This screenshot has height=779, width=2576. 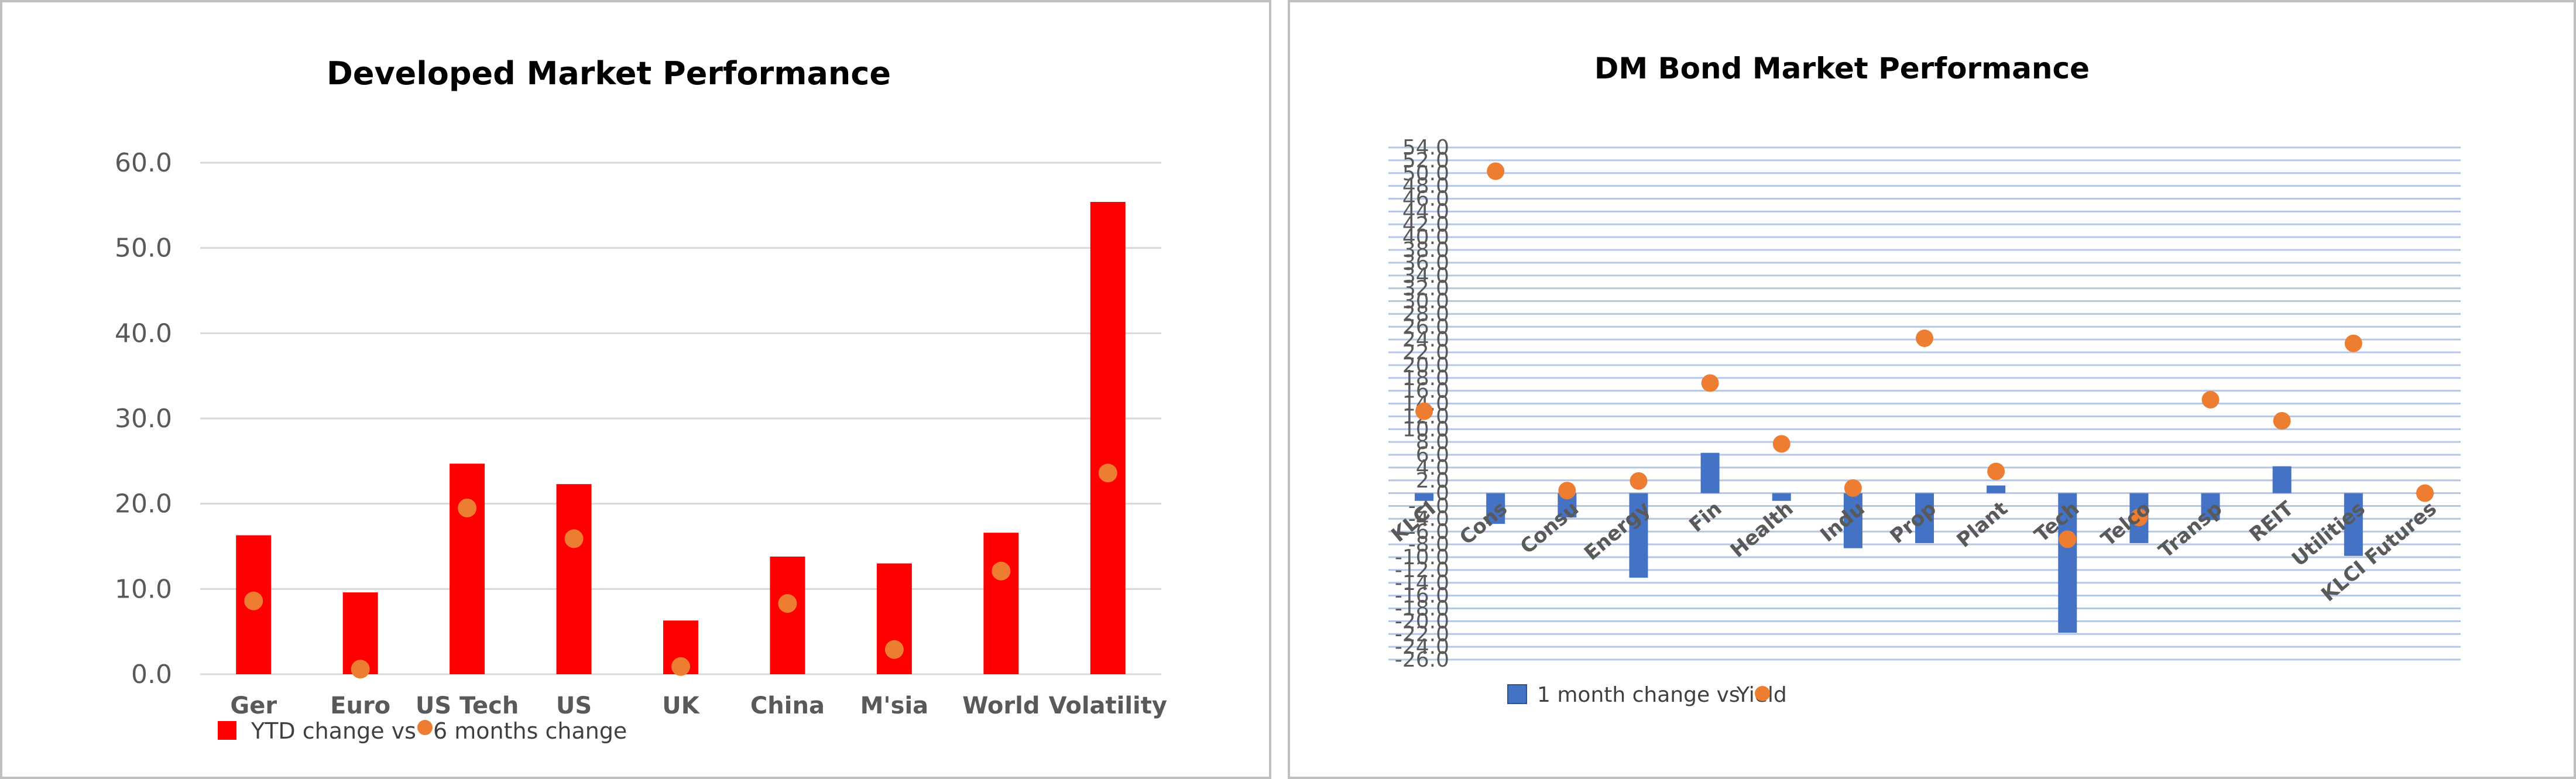 I want to click on y-tick-label: 8.0, so click(x=1433, y=442).